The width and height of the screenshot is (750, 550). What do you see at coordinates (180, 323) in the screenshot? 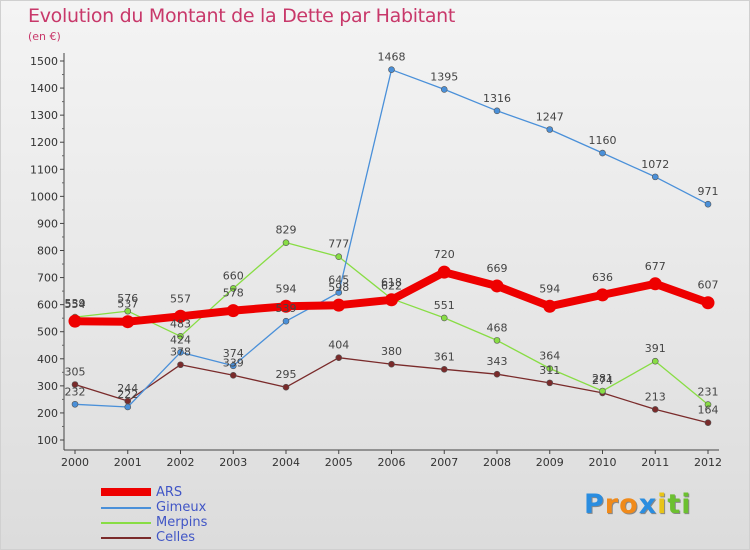
I see `value-label-merpins: 483` at bounding box center [180, 323].